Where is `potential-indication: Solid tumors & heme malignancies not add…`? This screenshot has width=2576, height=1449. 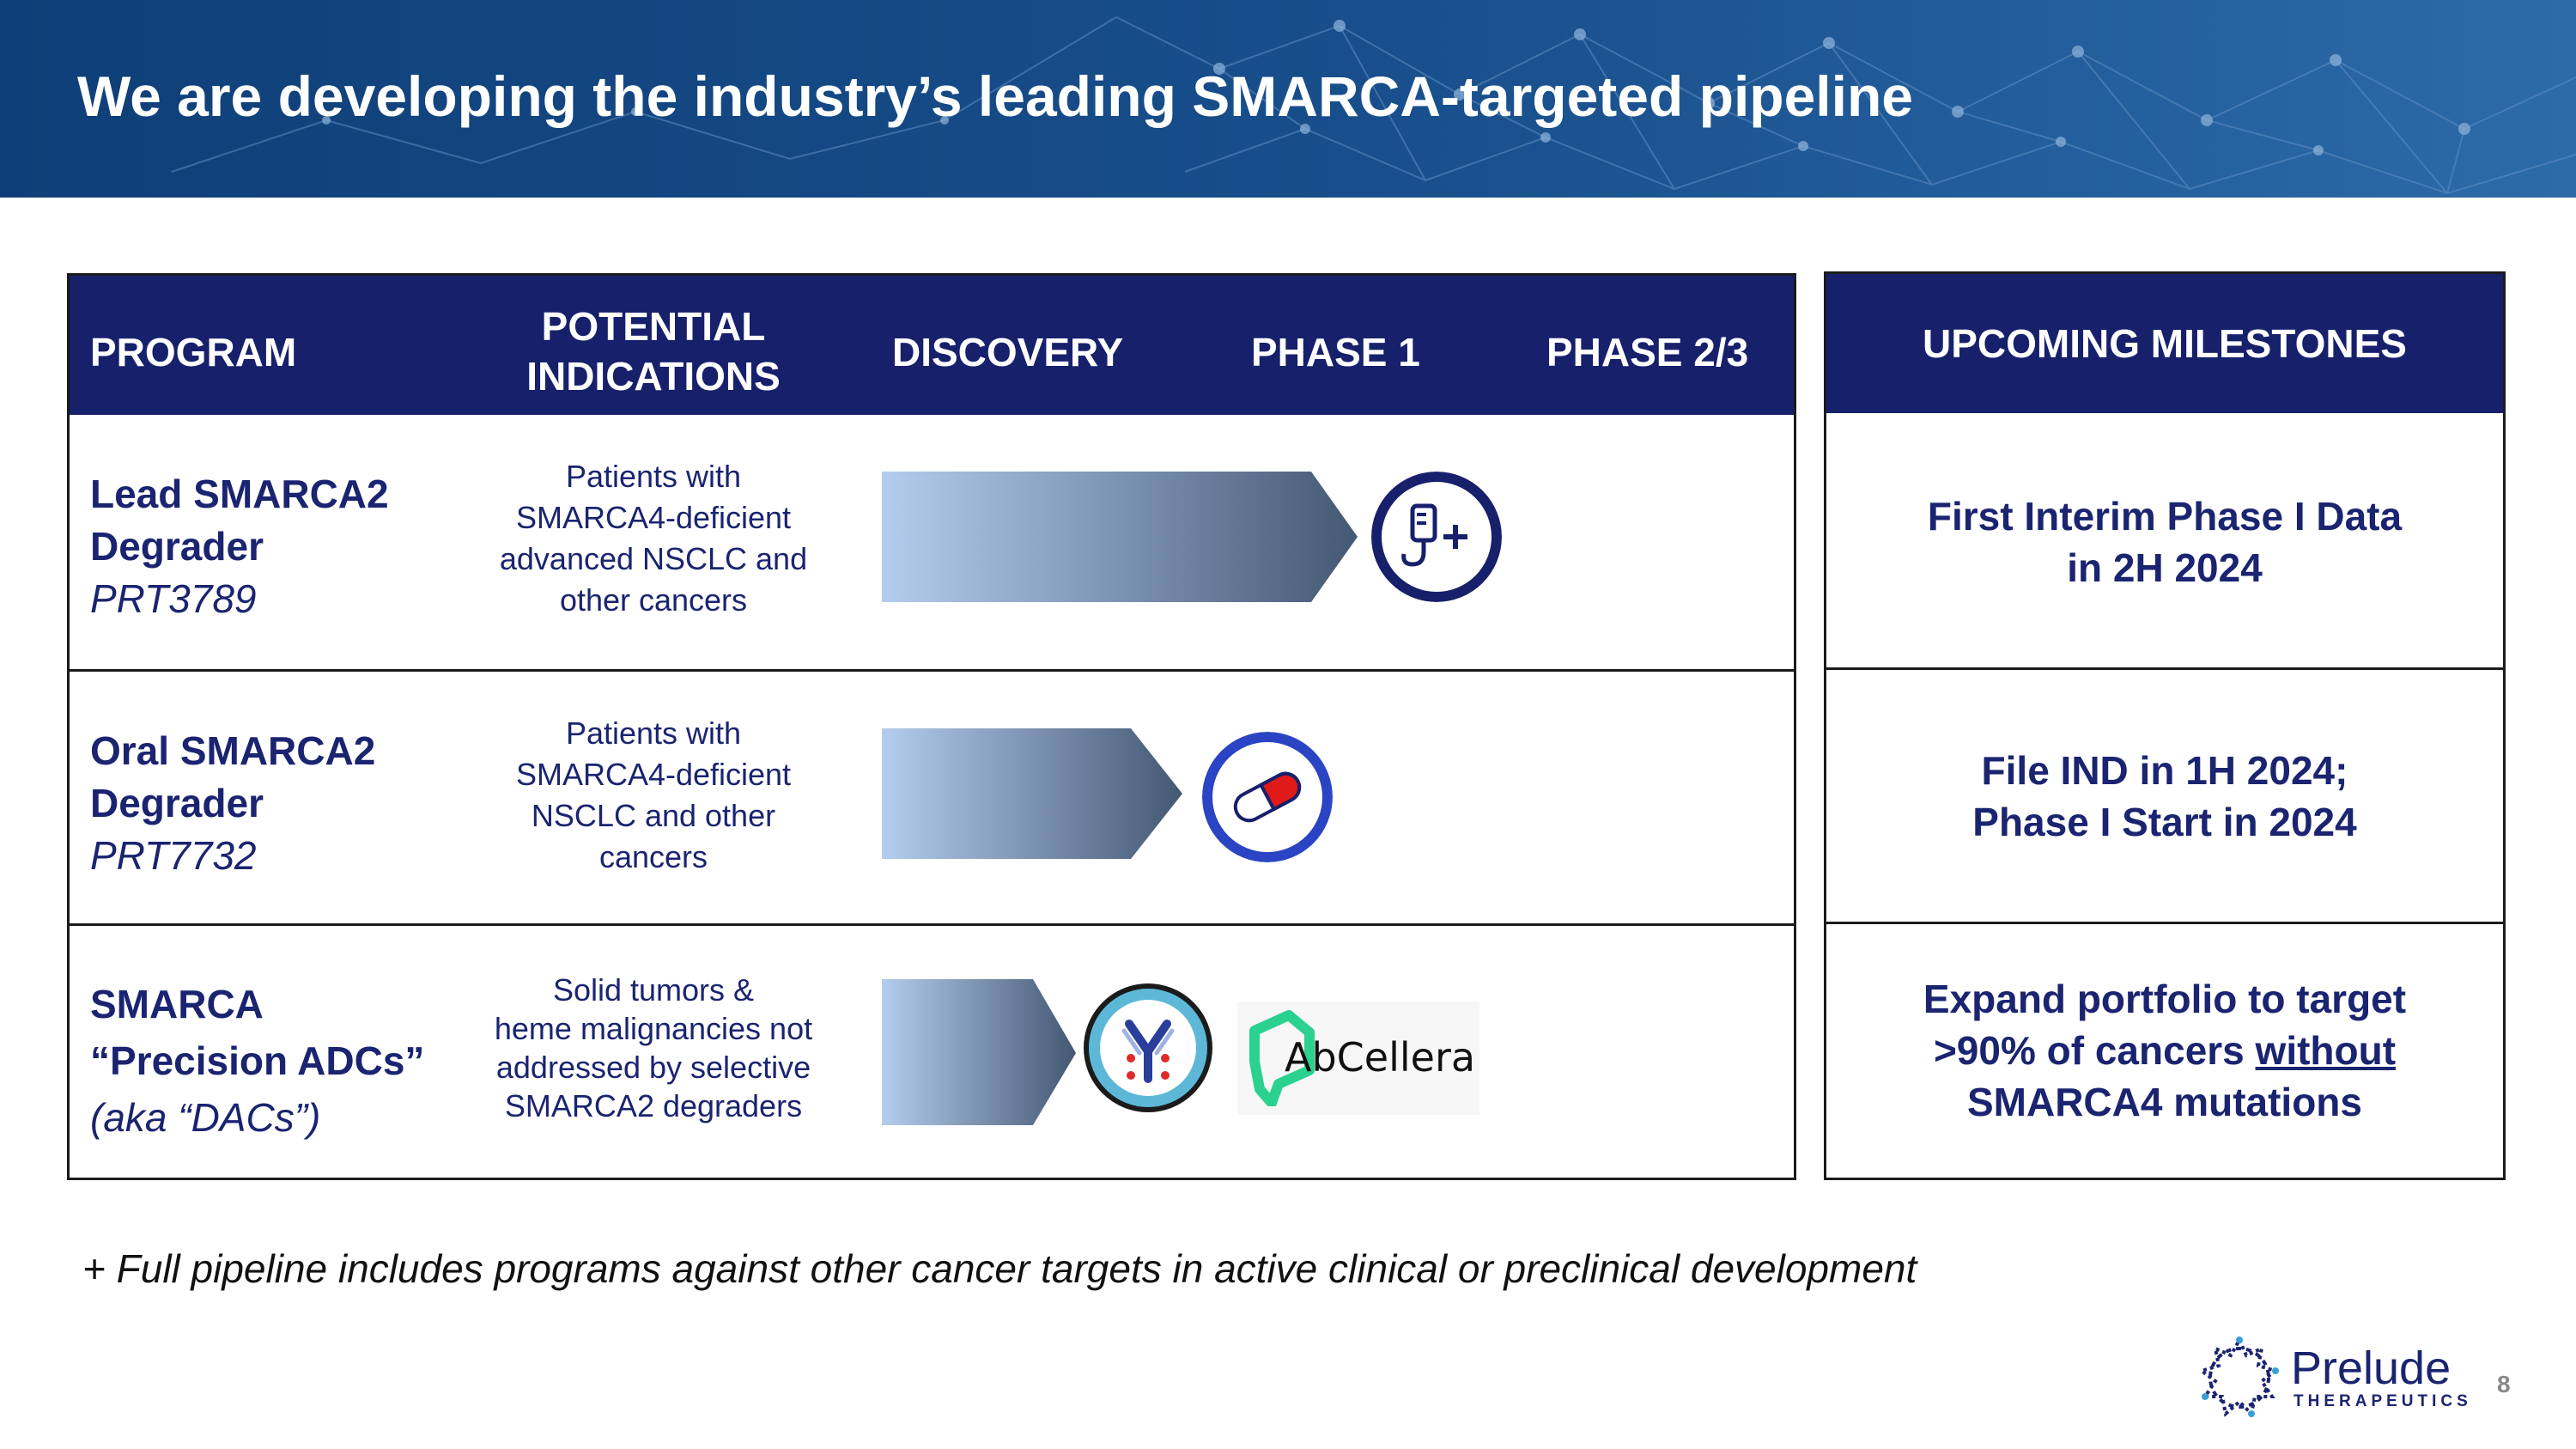
potential-indication: Solid tumors & heme malignancies not add… is located at coordinates (653, 1047).